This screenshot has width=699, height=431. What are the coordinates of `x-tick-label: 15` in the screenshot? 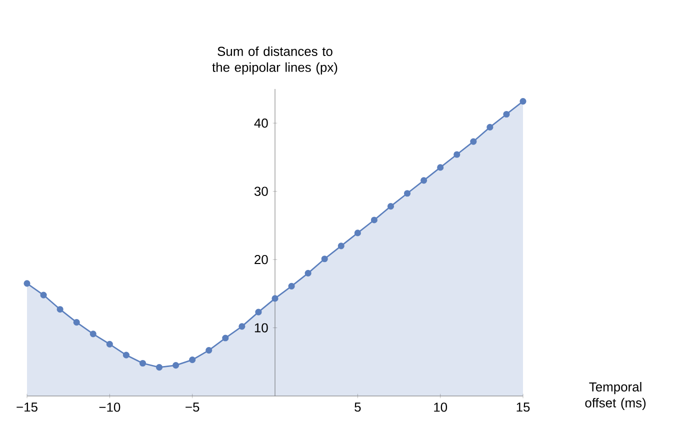 It's located at (523, 407).